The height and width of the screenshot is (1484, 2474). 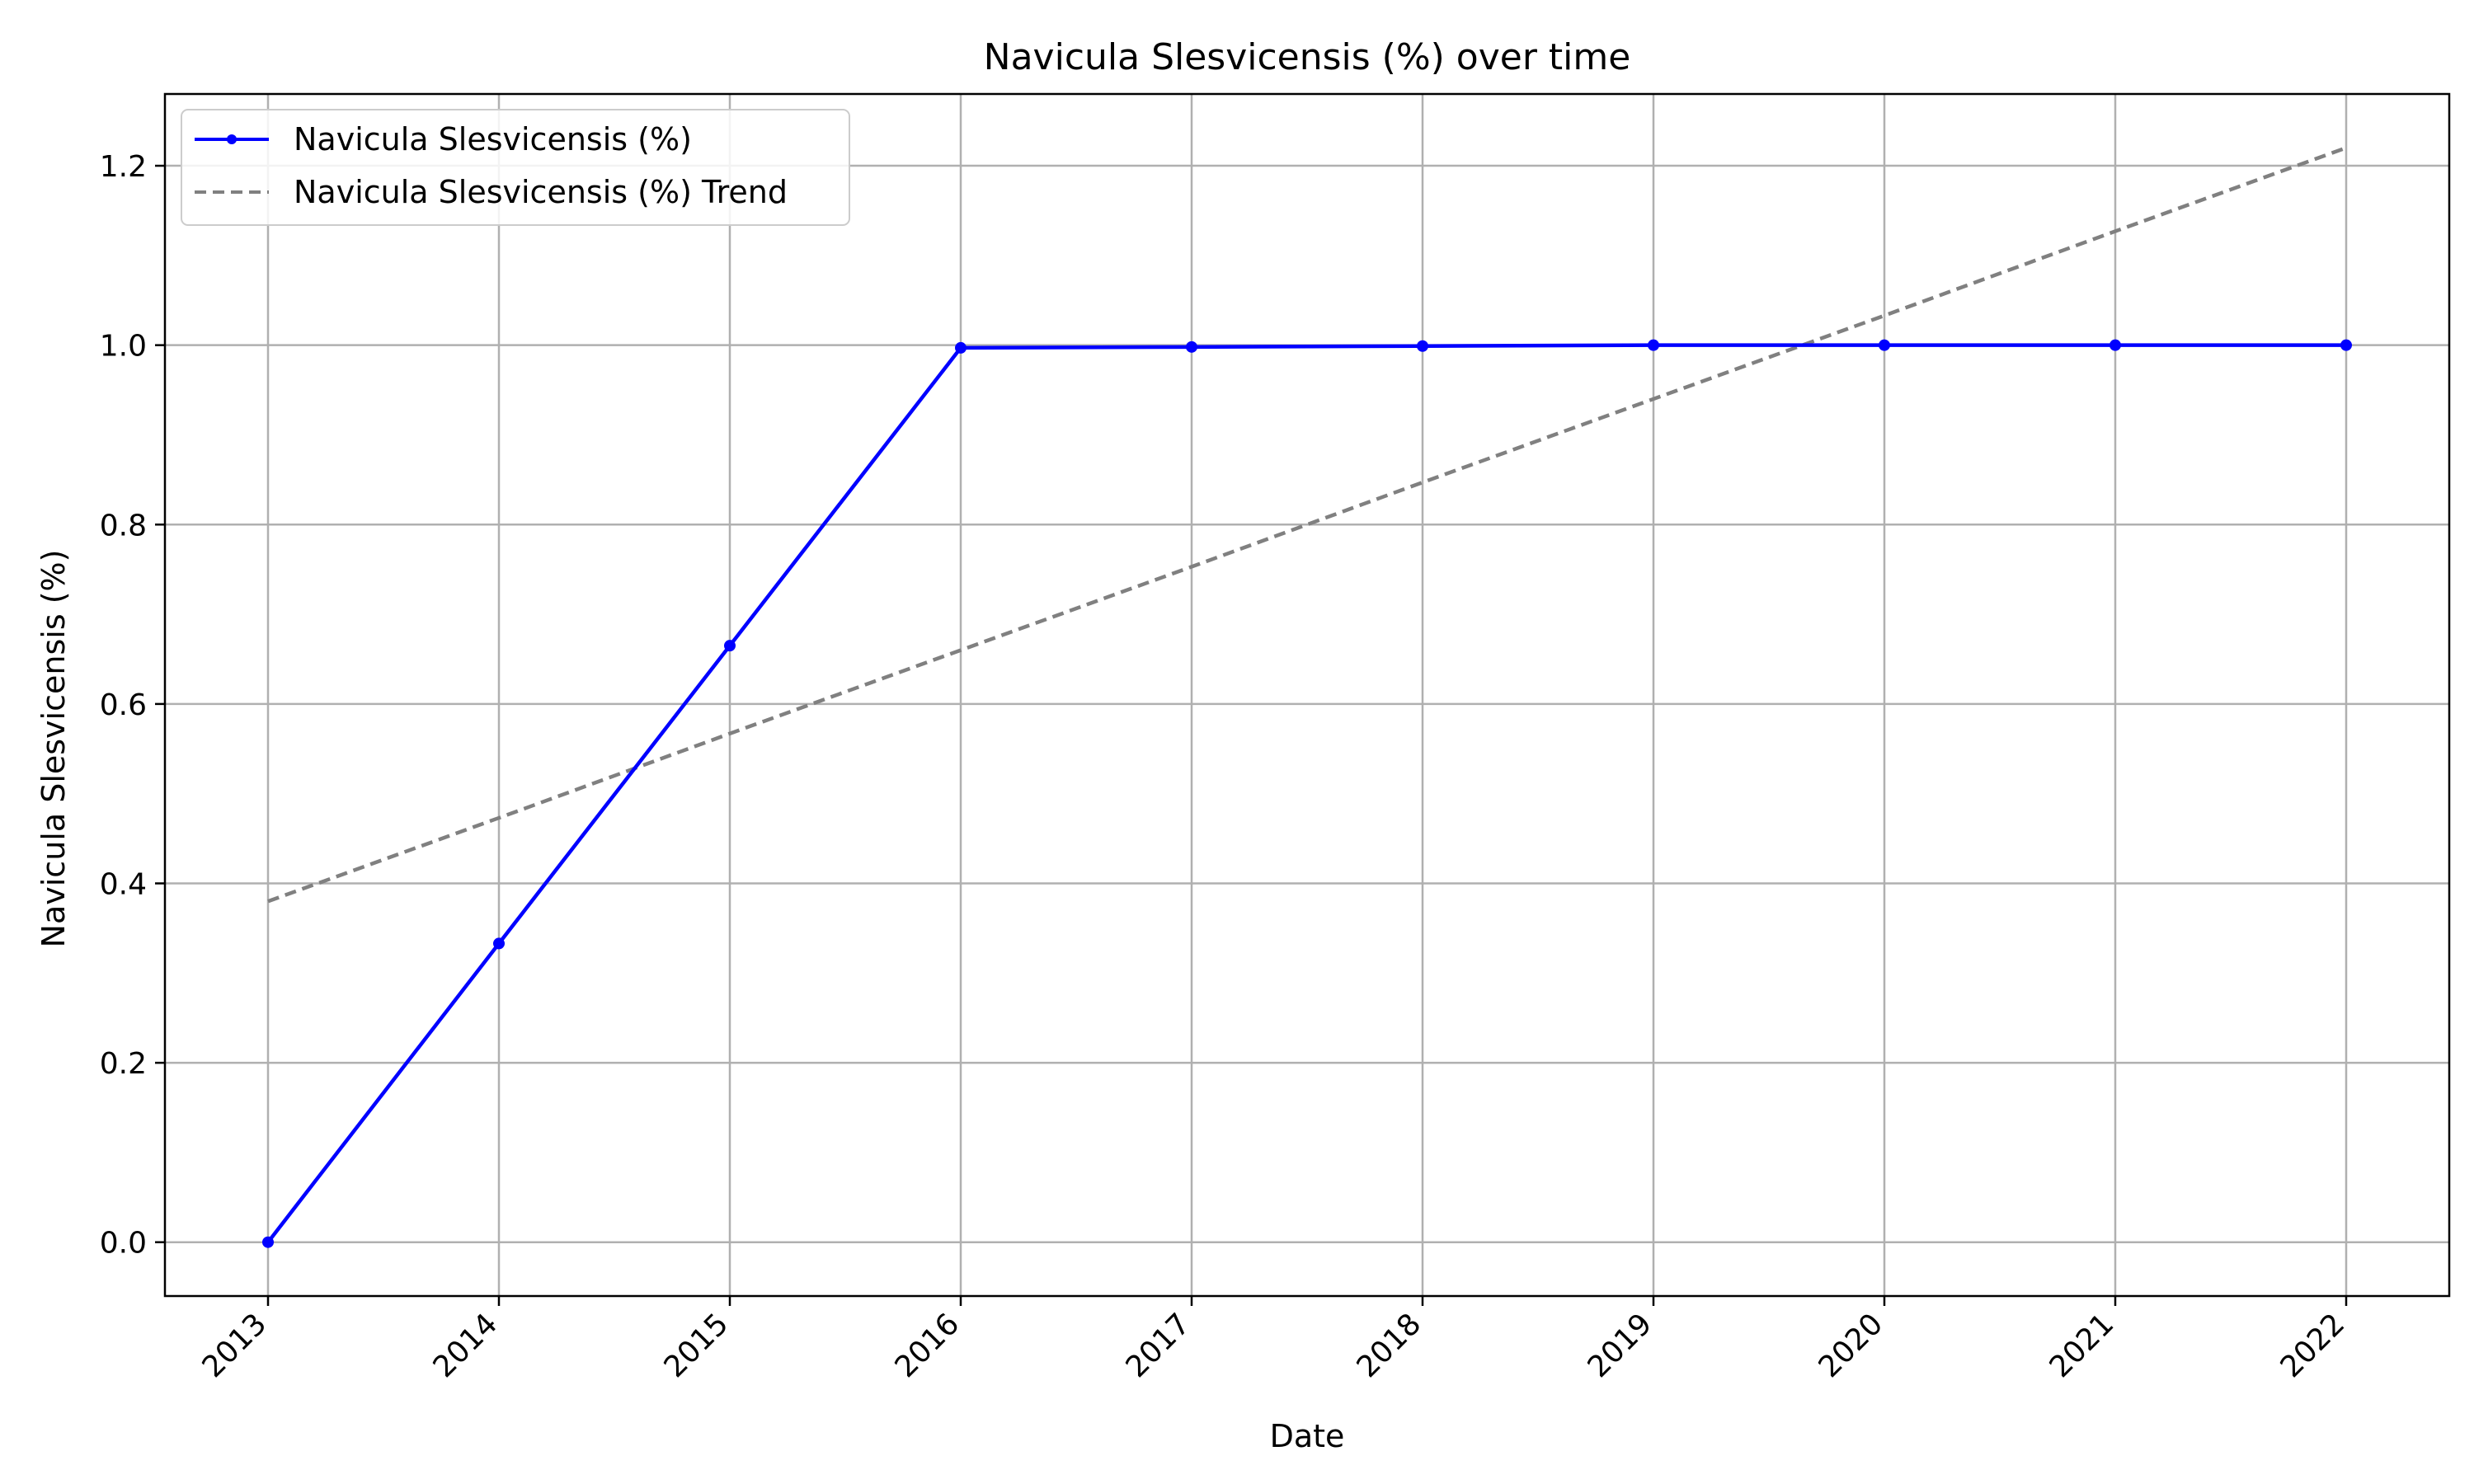 I want to click on x-axis-label: Date, so click(x=1307, y=1436).